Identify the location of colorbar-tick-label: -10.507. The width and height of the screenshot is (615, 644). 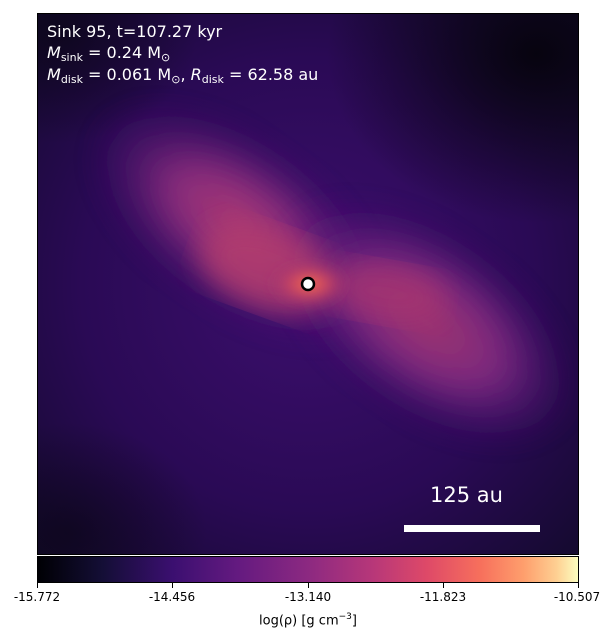
(577, 597).